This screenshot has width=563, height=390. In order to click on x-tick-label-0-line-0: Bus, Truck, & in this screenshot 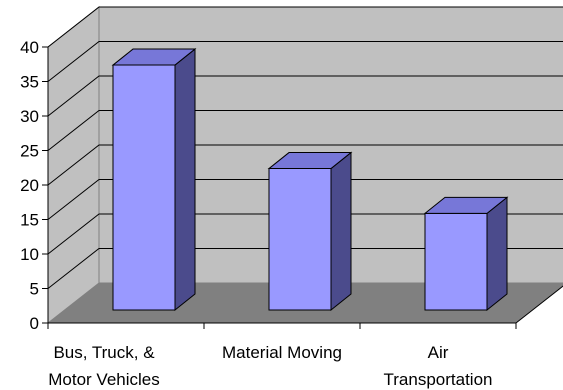, I will do `click(104, 352)`.